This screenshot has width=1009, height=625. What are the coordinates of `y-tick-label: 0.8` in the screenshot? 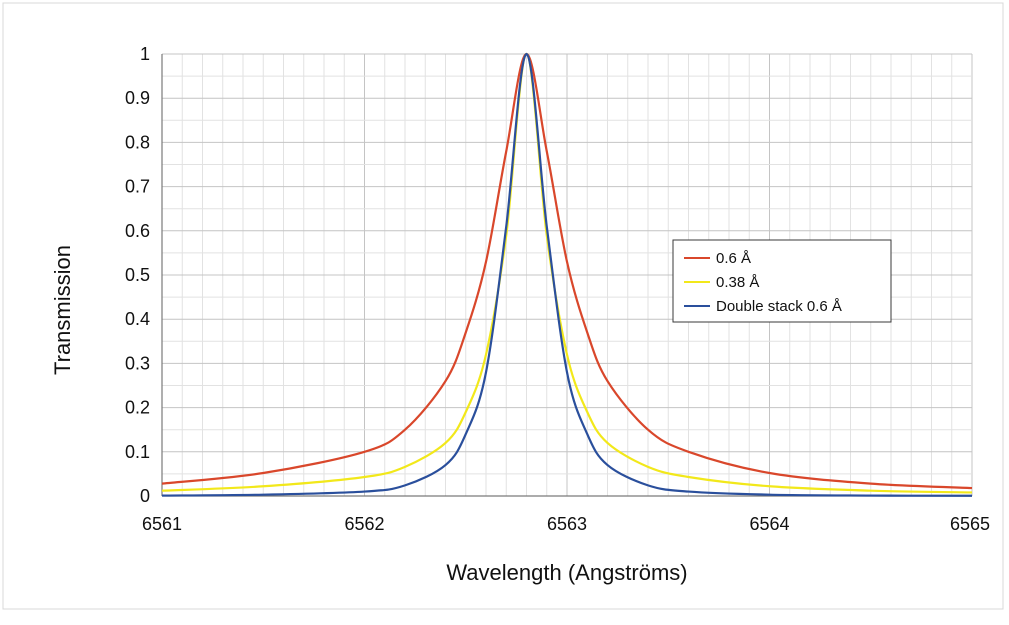 It's located at (137, 142).